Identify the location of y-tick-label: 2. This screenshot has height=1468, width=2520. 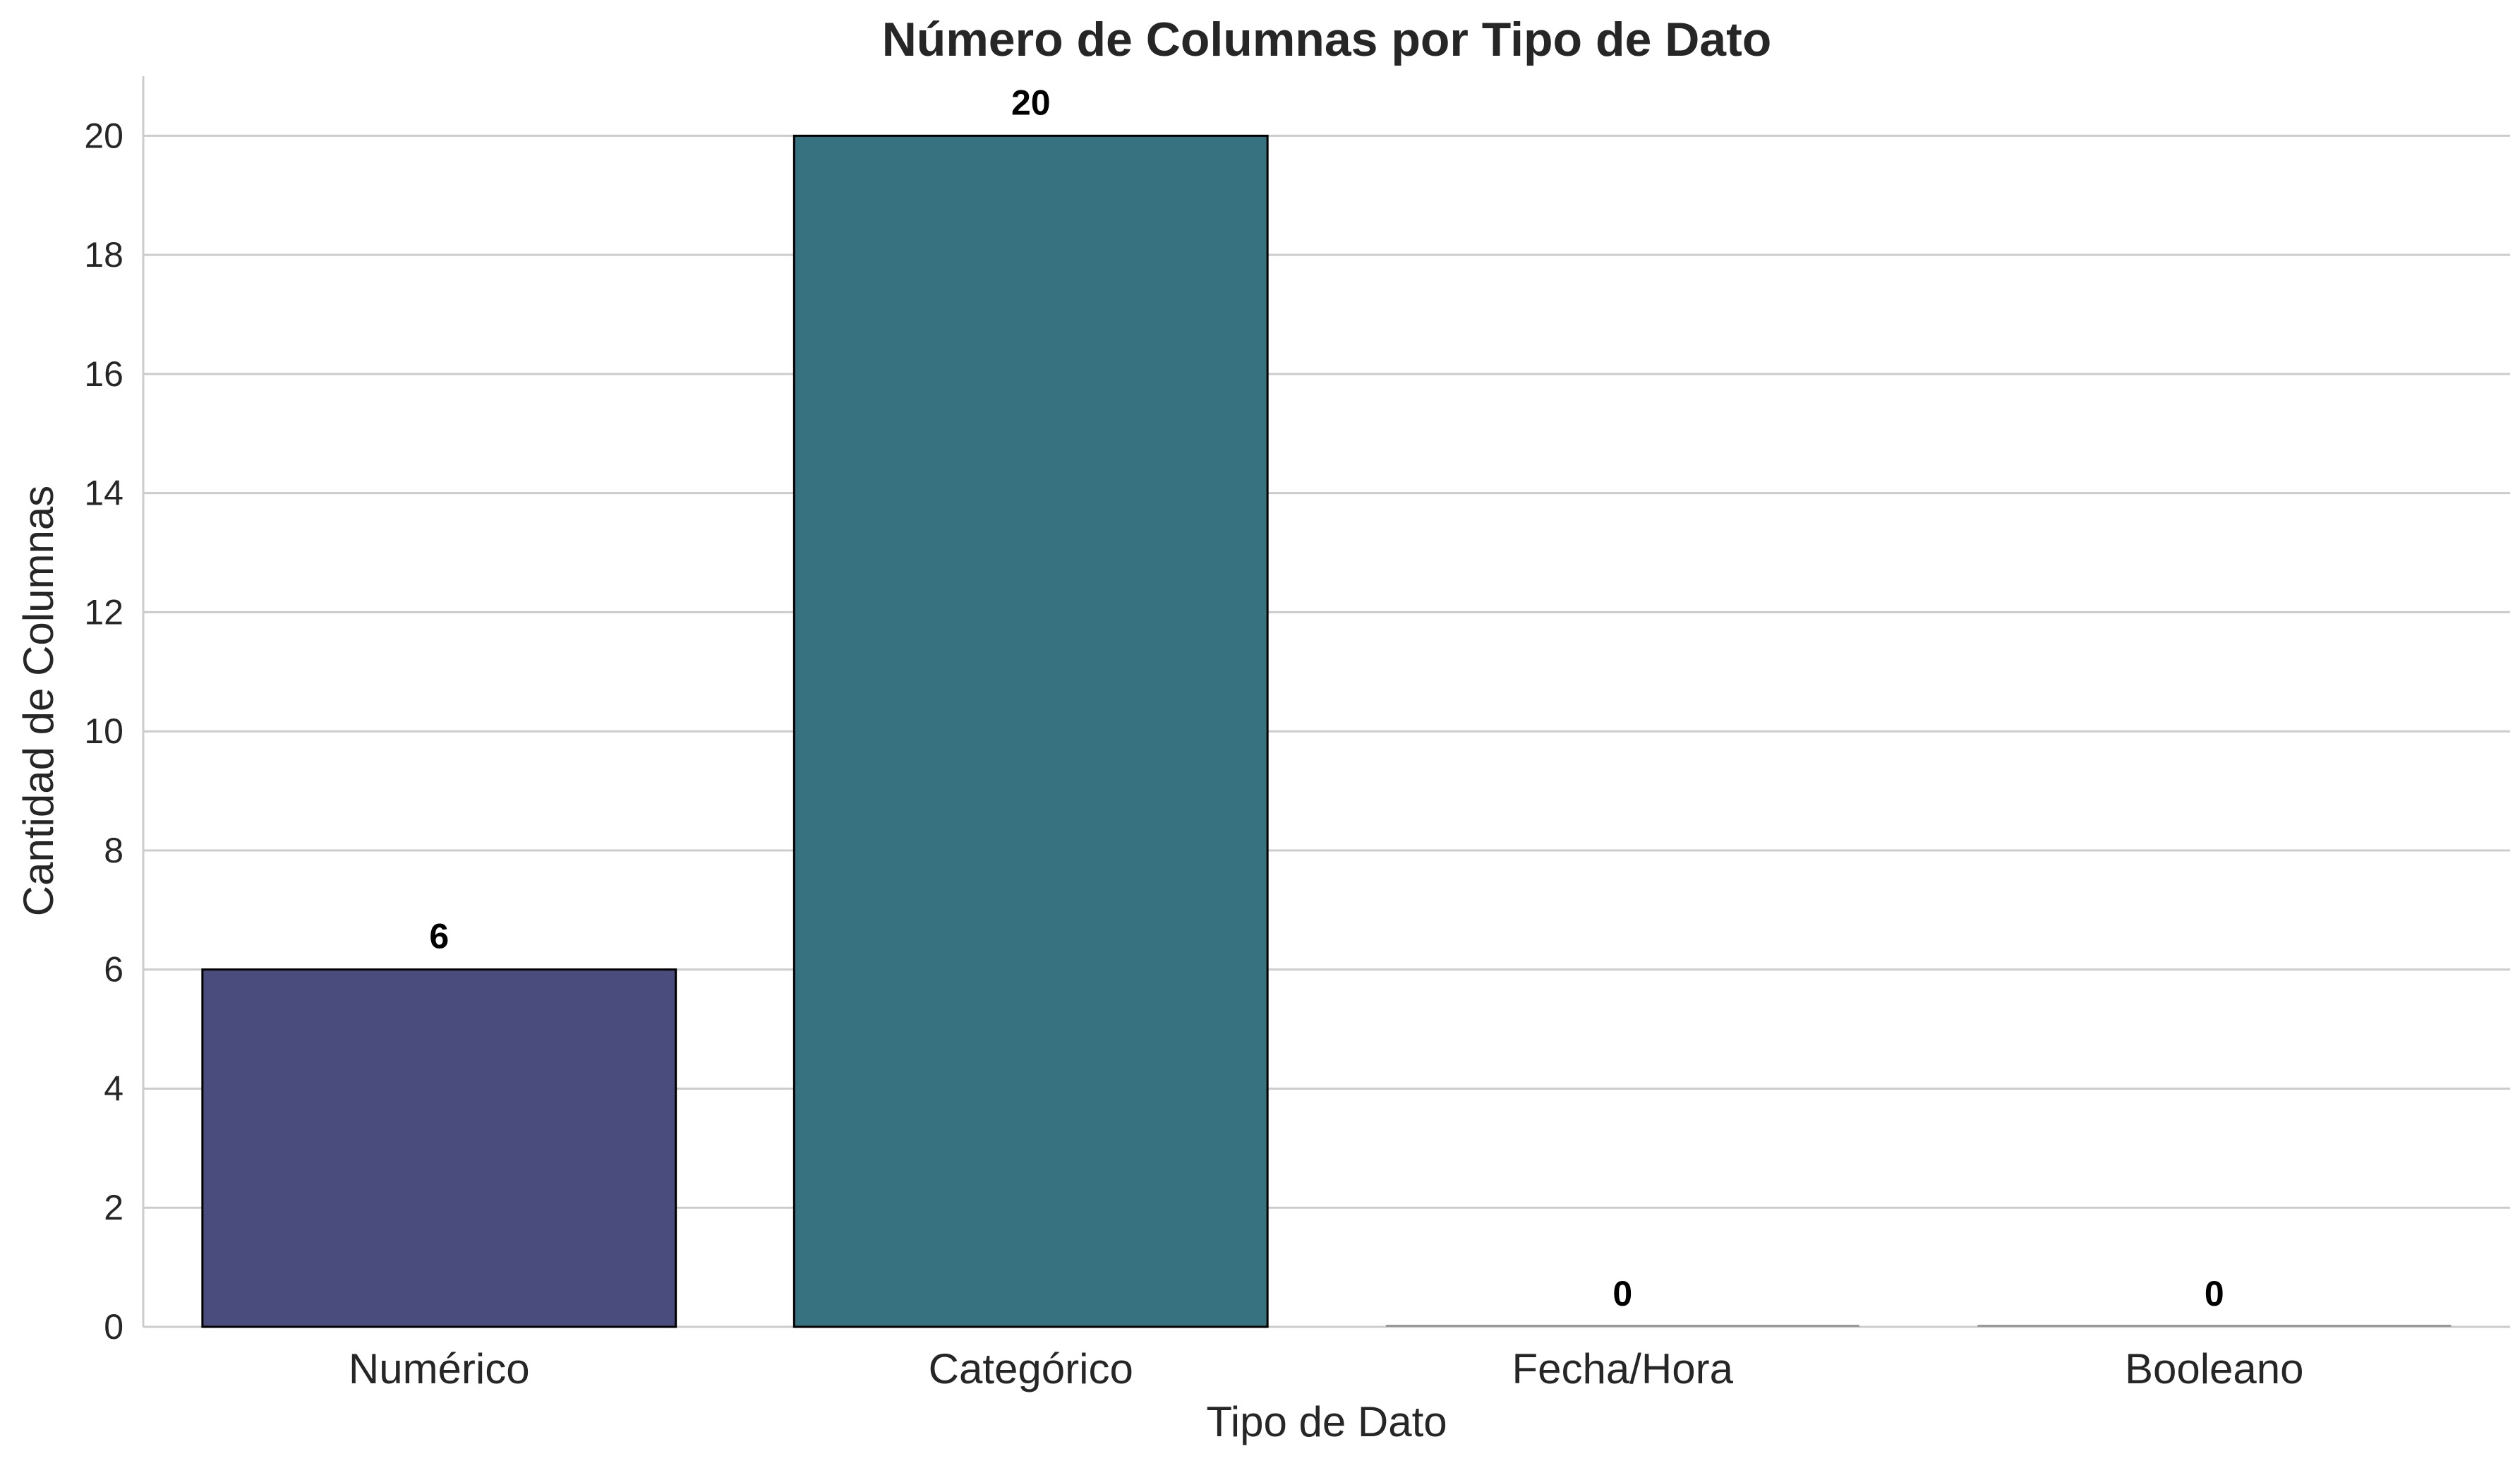
(114, 1208).